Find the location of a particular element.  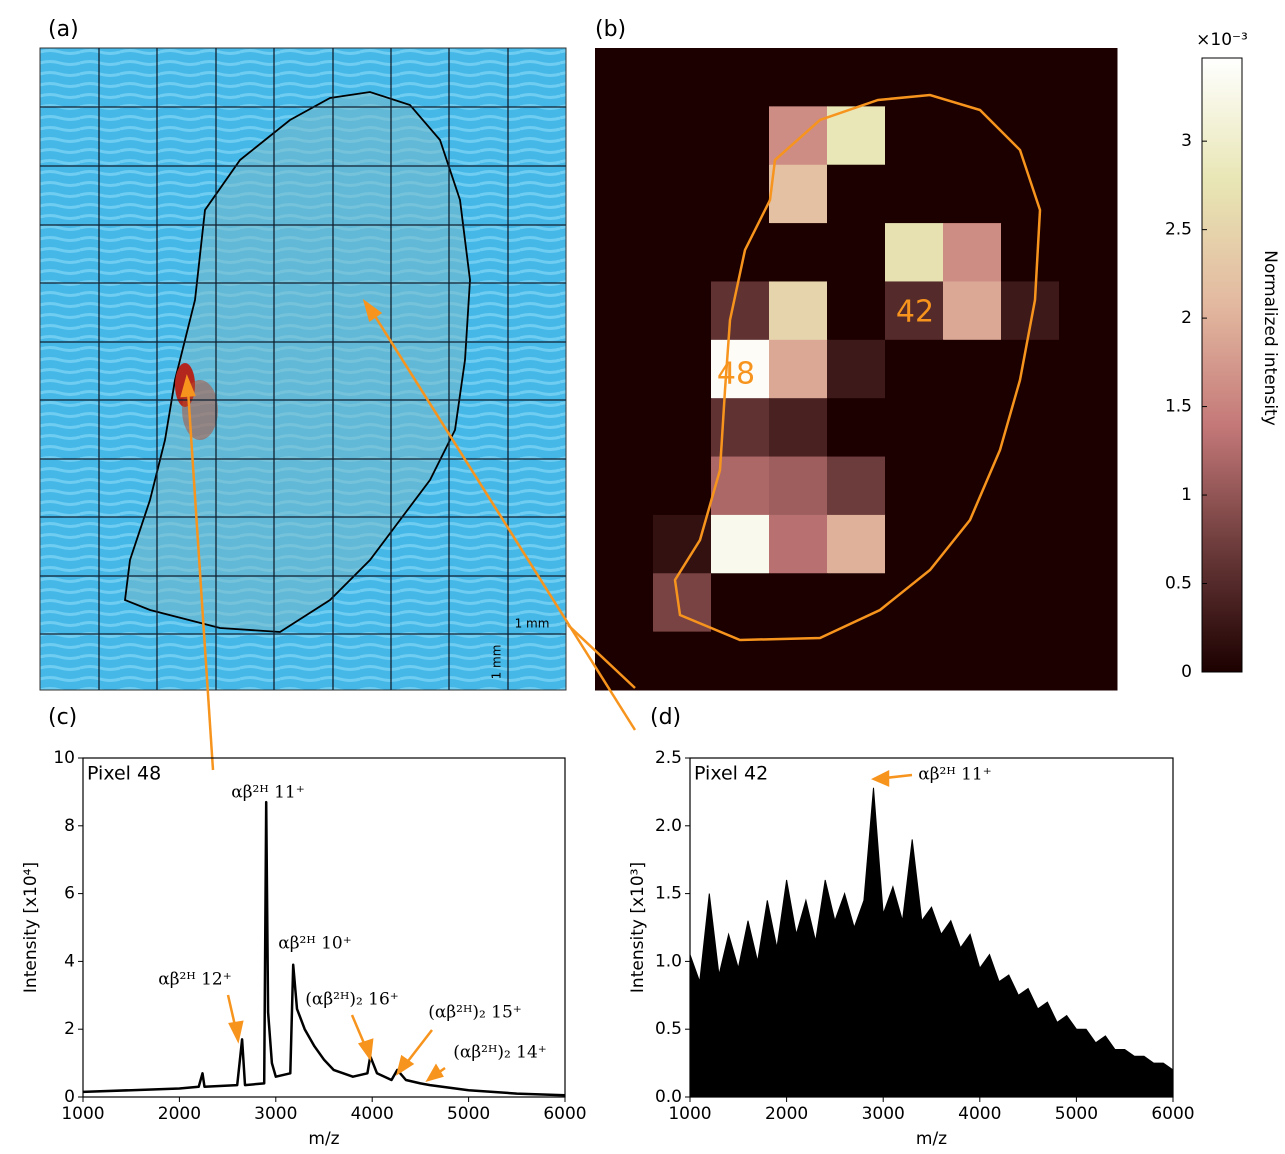

panel-subtitle: Pixel 48 is located at coordinates (124, 774).